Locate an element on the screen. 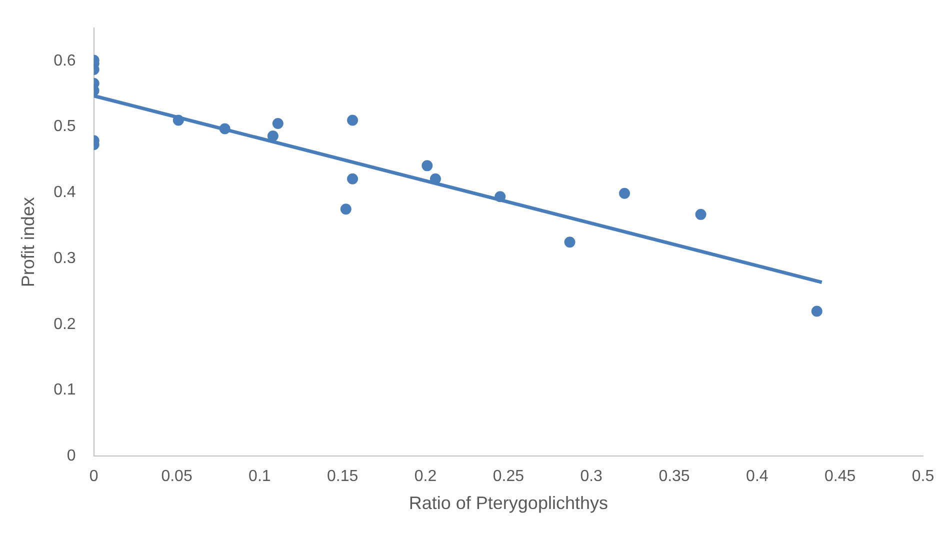  x-tick-label: 0 is located at coordinates (93, 477).